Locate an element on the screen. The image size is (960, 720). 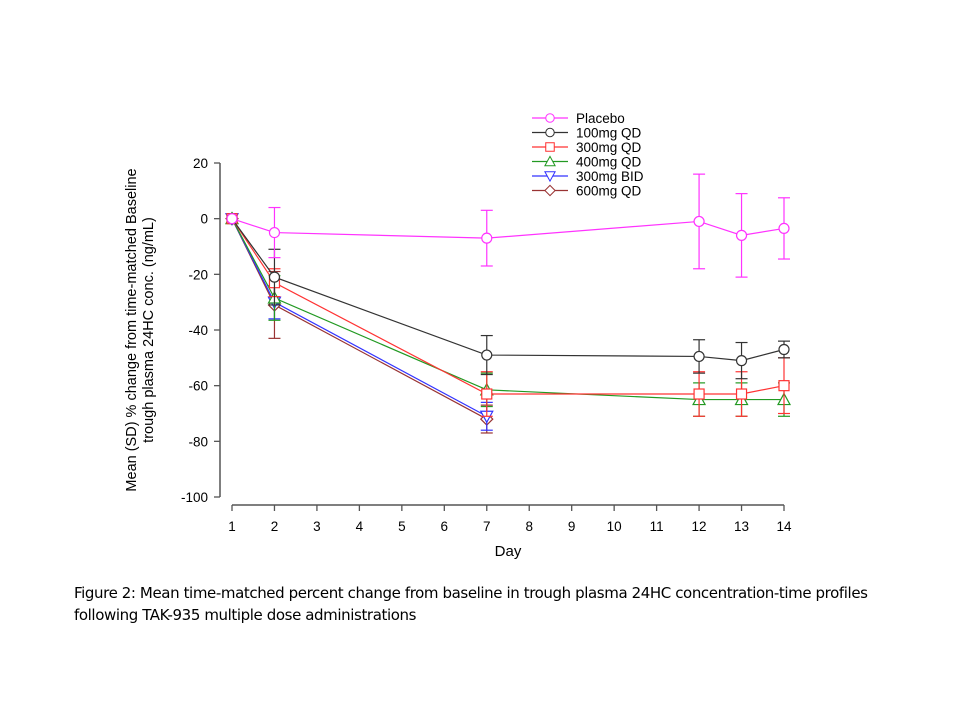
legend-label: 300mg BID is located at coordinates (610, 176).